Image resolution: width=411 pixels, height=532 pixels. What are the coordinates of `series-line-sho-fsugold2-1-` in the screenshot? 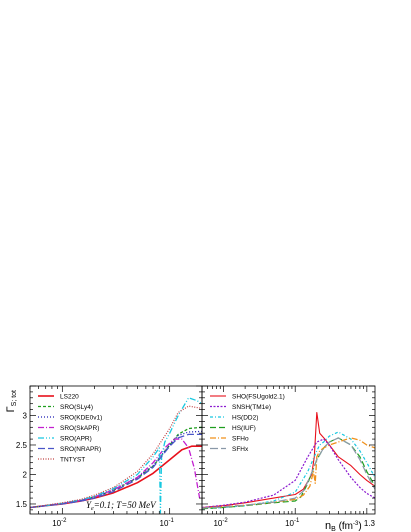 It's located at (288, 460).